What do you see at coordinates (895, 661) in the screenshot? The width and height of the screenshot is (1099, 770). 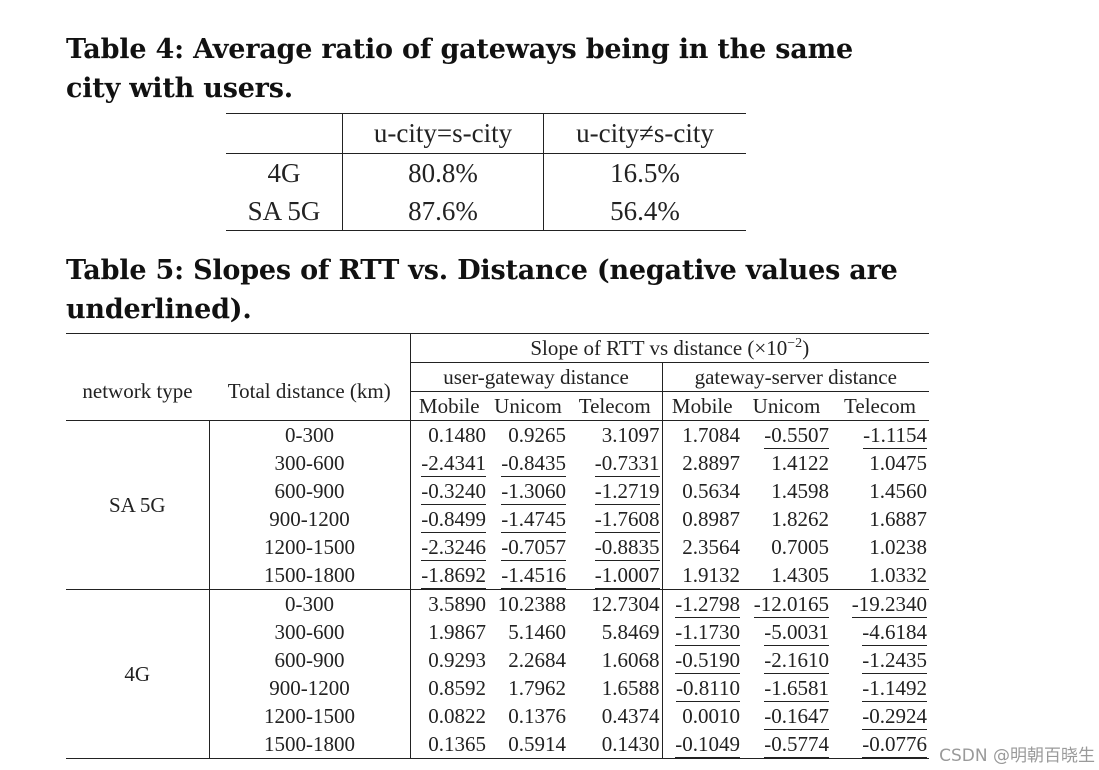 I see `underlined-negative-value: -1.2435` at bounding box center [895, 661].